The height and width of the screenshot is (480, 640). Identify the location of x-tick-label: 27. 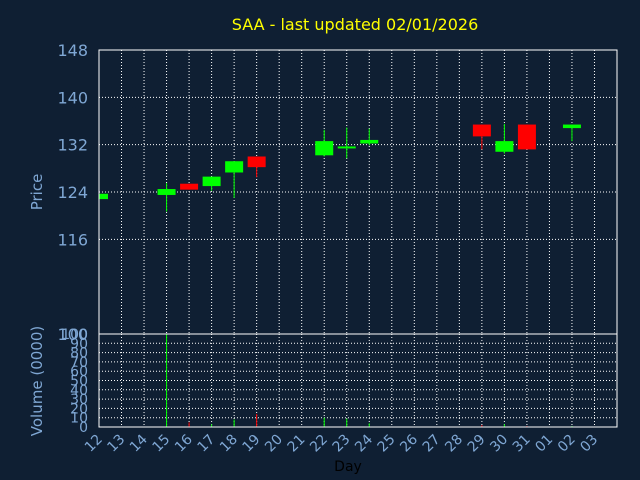
(432, 444).